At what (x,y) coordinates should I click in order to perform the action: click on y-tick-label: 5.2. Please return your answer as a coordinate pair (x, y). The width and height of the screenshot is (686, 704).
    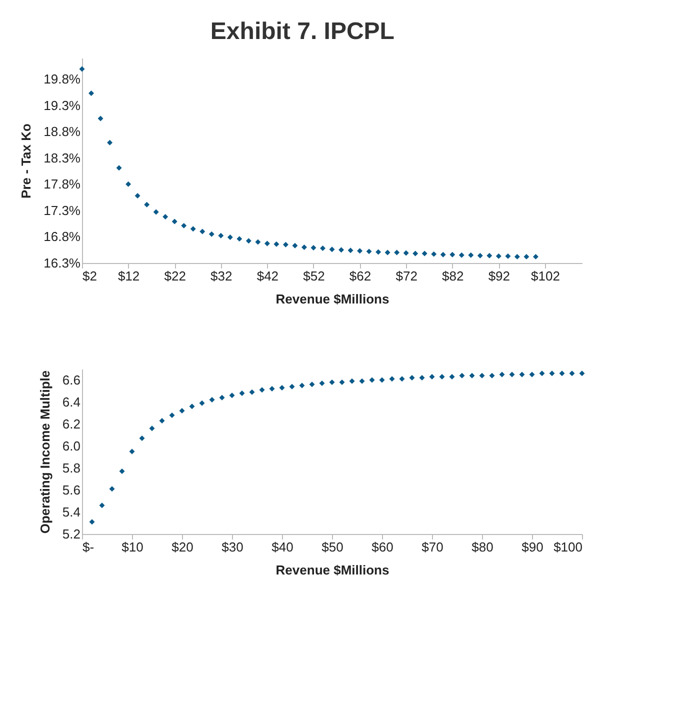
    Looking at the image, I should click on (71, 534).